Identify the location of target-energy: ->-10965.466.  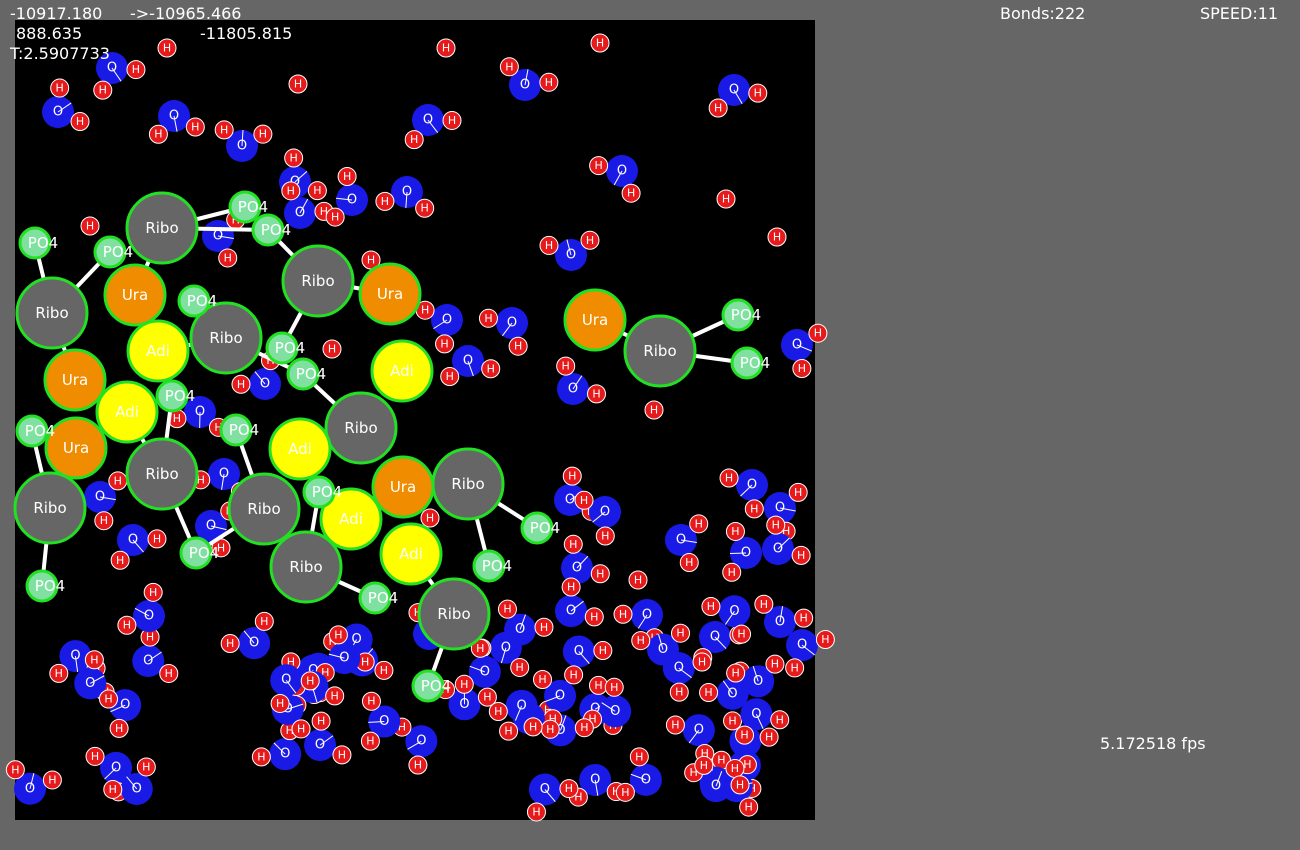
(186, 13).